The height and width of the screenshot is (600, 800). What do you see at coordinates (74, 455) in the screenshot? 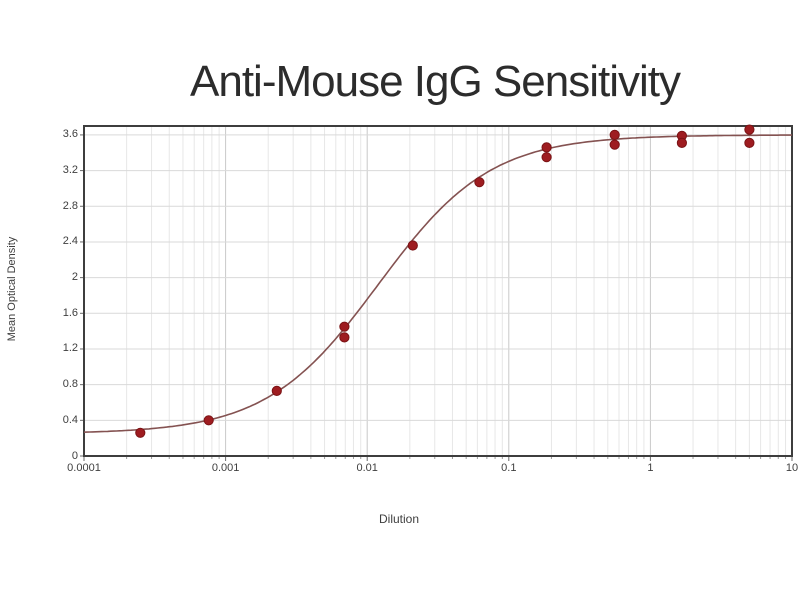
I see `y-tick-label: 0` at bounding box center [74, 455].